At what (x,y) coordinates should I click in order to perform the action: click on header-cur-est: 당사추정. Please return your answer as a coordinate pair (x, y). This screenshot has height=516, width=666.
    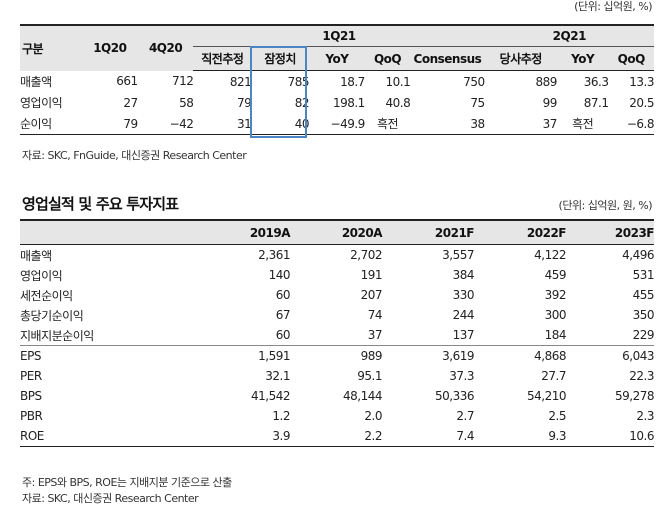
    Looking at the image, I should click on (520, 58).